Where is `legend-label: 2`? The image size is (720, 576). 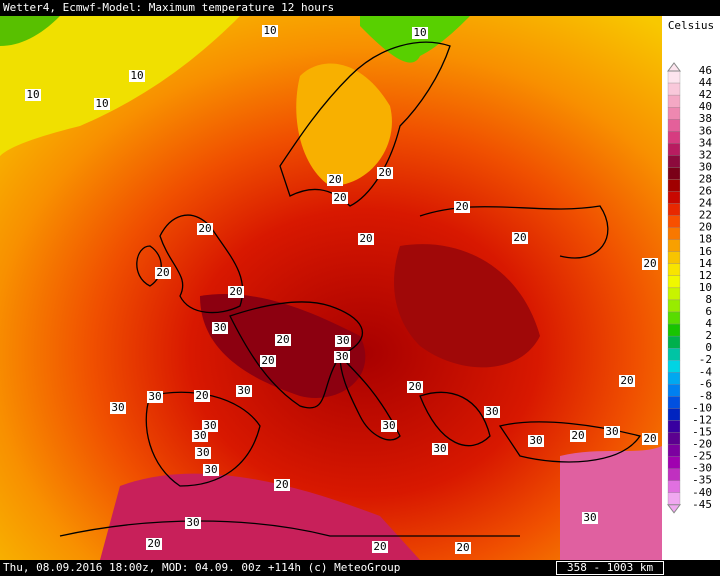
legend-label: 2 is located at coordinates (708, 335).